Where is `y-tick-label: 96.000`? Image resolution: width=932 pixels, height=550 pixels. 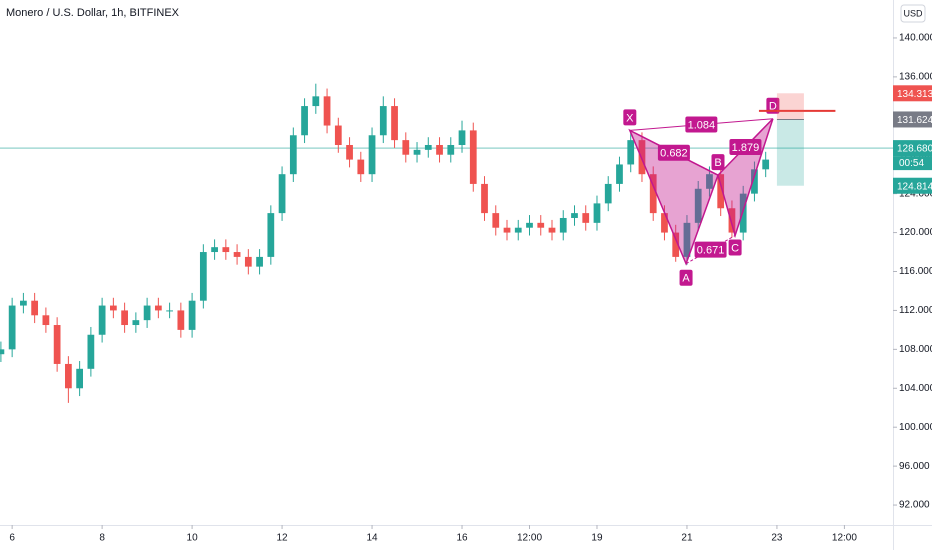
y-tick-label: 96.000 is located at coordinates (914, 466).